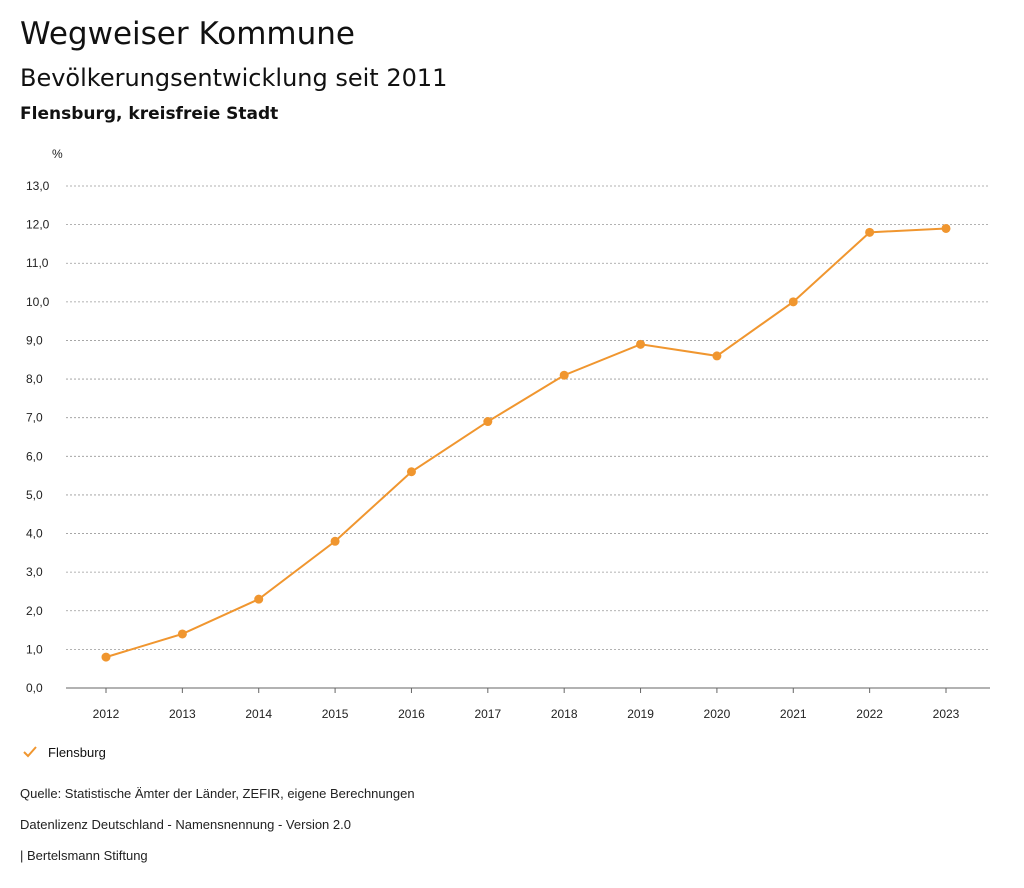 This screenshot has height=888, width=1024. What do you see at coordinates (34, 688) in the screenshot?
I see `y-tick-label: 0,0` at bounding box center [34, 688].